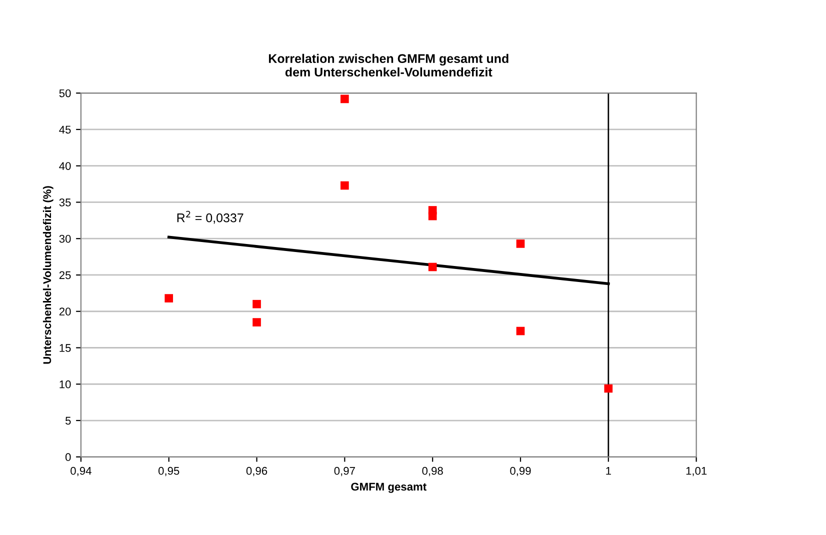  What do you see at coordinates (344, 471) in the screenshot?
I see `x-tick-label: 0,97` at bounding box center [344, 471].